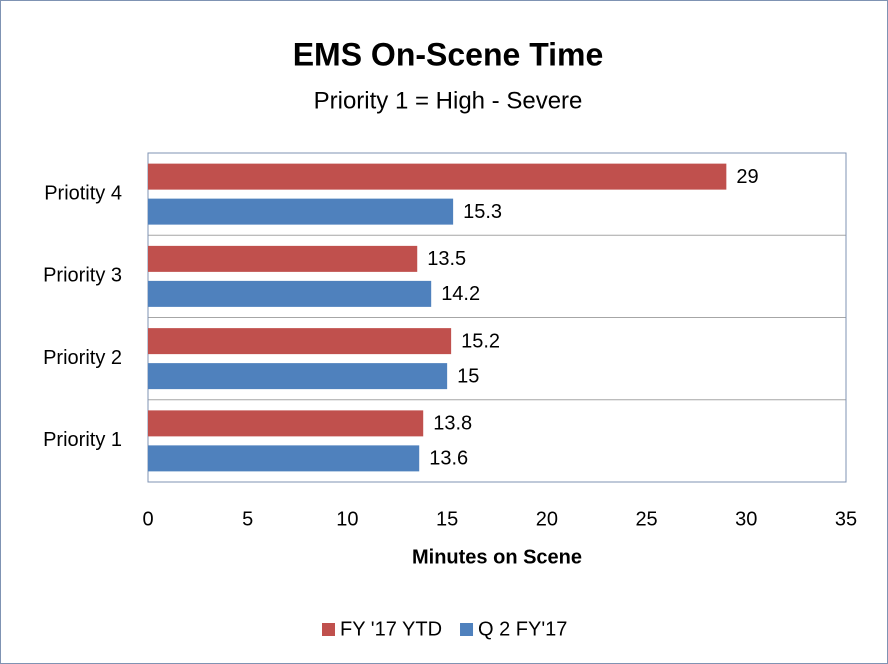  What do you see at coordinates (522, 629) in the screenshot?
I see `legend-label: Q 2 FY'17` at bounding box center [522, 629].